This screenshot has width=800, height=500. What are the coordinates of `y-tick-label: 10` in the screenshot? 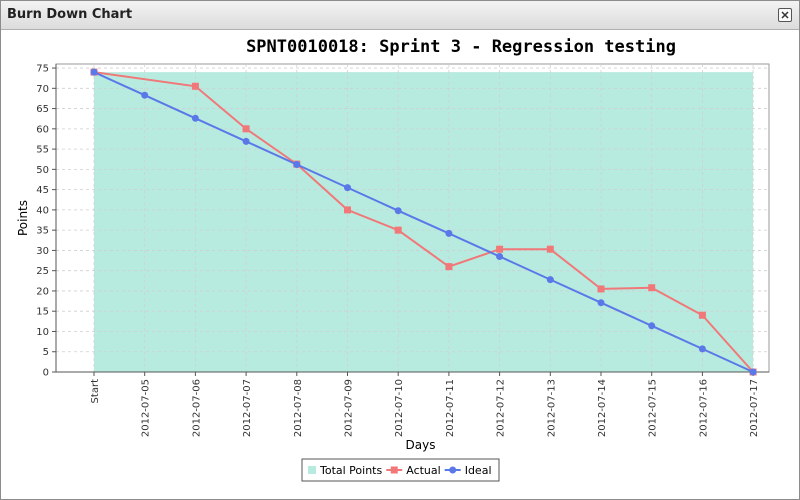 It's located at (42, 332).